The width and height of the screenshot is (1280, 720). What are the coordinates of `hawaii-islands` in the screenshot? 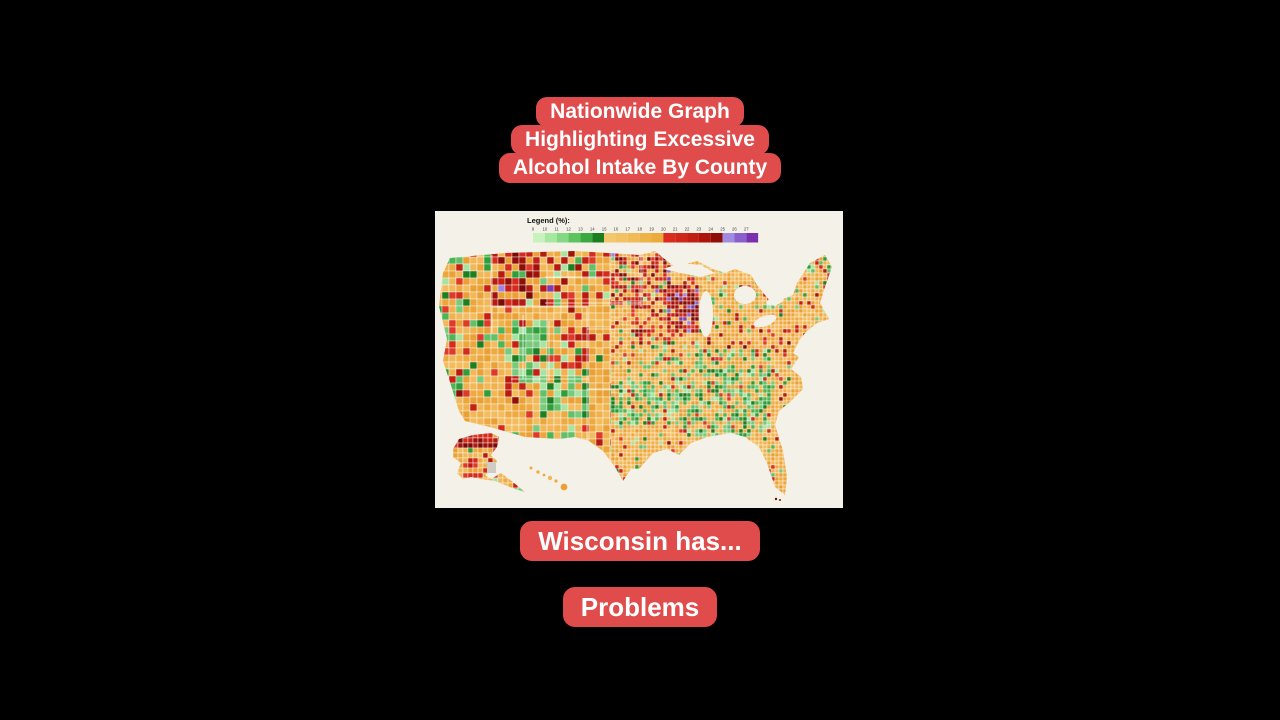 It's located at (548, 478).